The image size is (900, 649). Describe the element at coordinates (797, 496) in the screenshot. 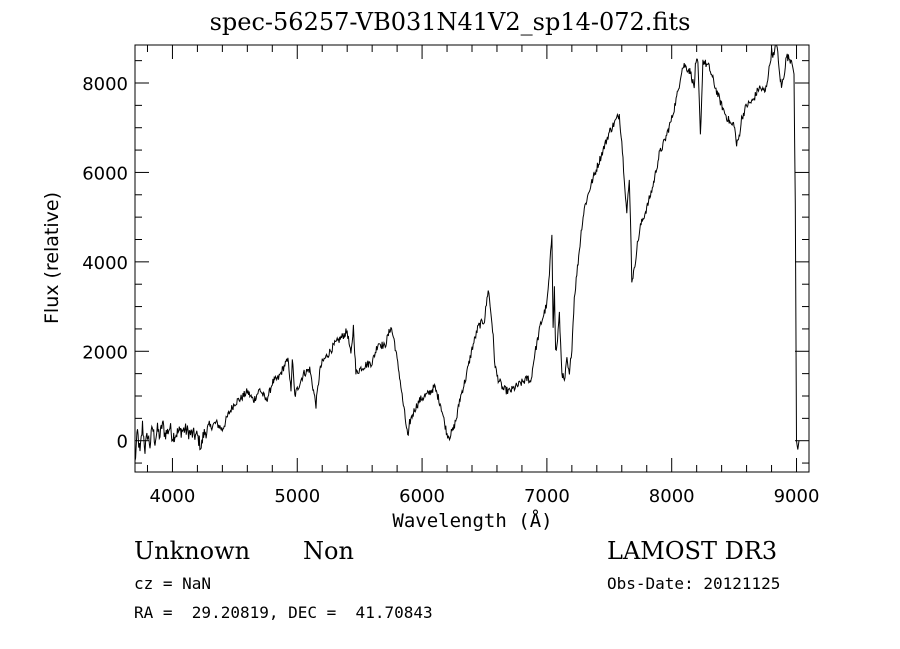

I see `x-tick-label: 9000` at that location.